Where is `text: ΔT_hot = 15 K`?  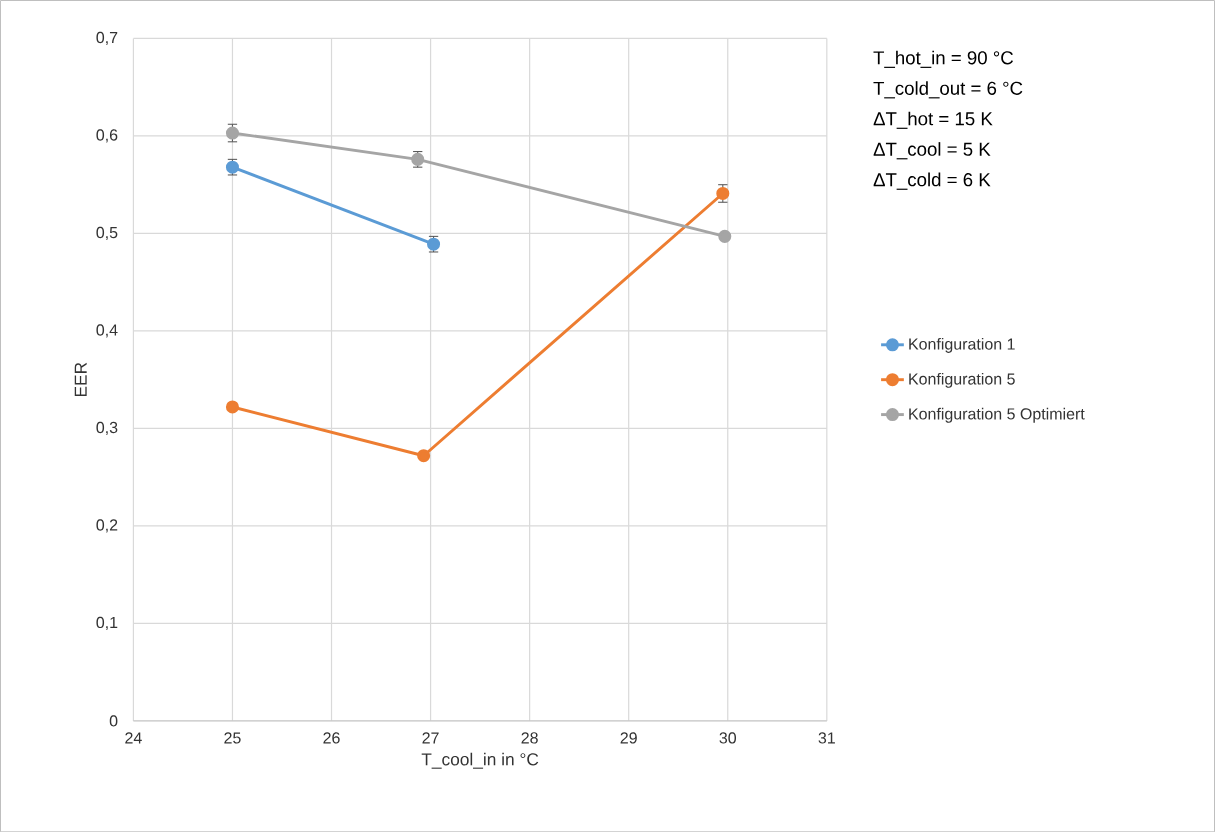 text: ΔT_hot = 15 K is located at coordinates (933, 120).